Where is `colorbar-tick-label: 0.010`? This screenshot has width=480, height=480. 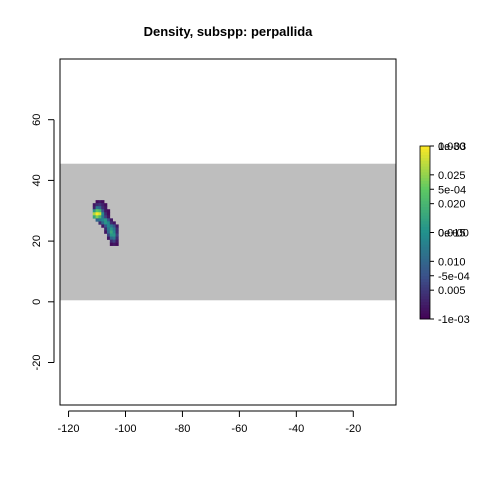
colorbar-tick-label: 0.010 is located at coordinates (452, 262).